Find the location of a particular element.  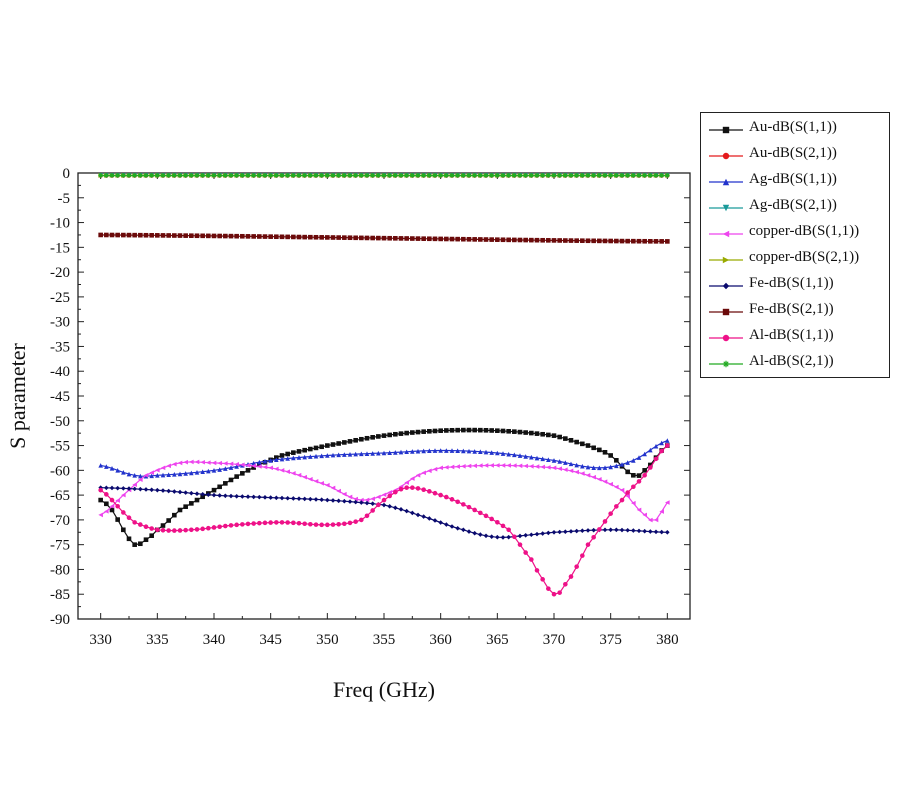

y-tick-label: -55 is located at coordinates (60, 447).